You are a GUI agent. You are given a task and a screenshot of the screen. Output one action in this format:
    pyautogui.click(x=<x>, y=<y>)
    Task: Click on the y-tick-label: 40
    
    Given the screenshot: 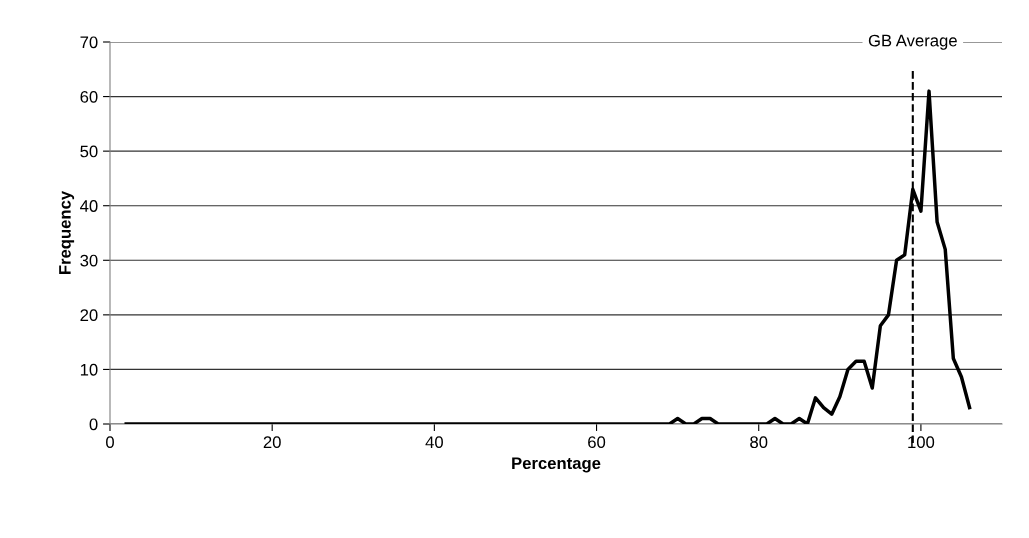 What is the action you would take?
    pyautogui.click(x=89, y=206)
    